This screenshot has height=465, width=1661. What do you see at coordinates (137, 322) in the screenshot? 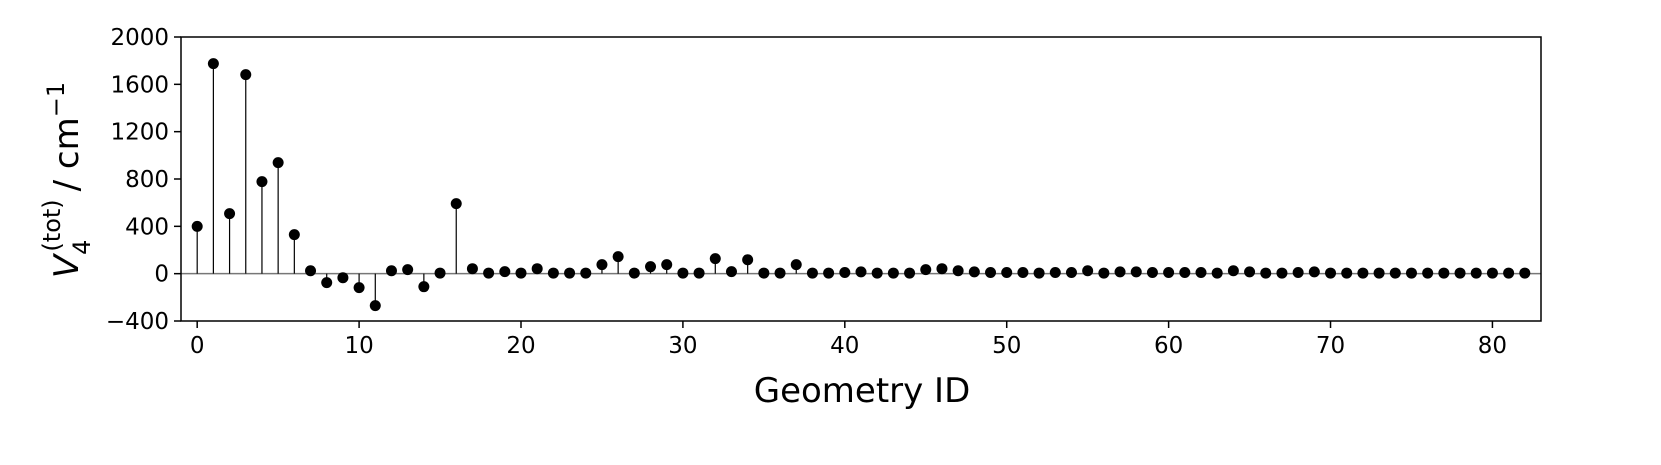
I see `y-tick-label: −400` at bounding box center [137, 322].